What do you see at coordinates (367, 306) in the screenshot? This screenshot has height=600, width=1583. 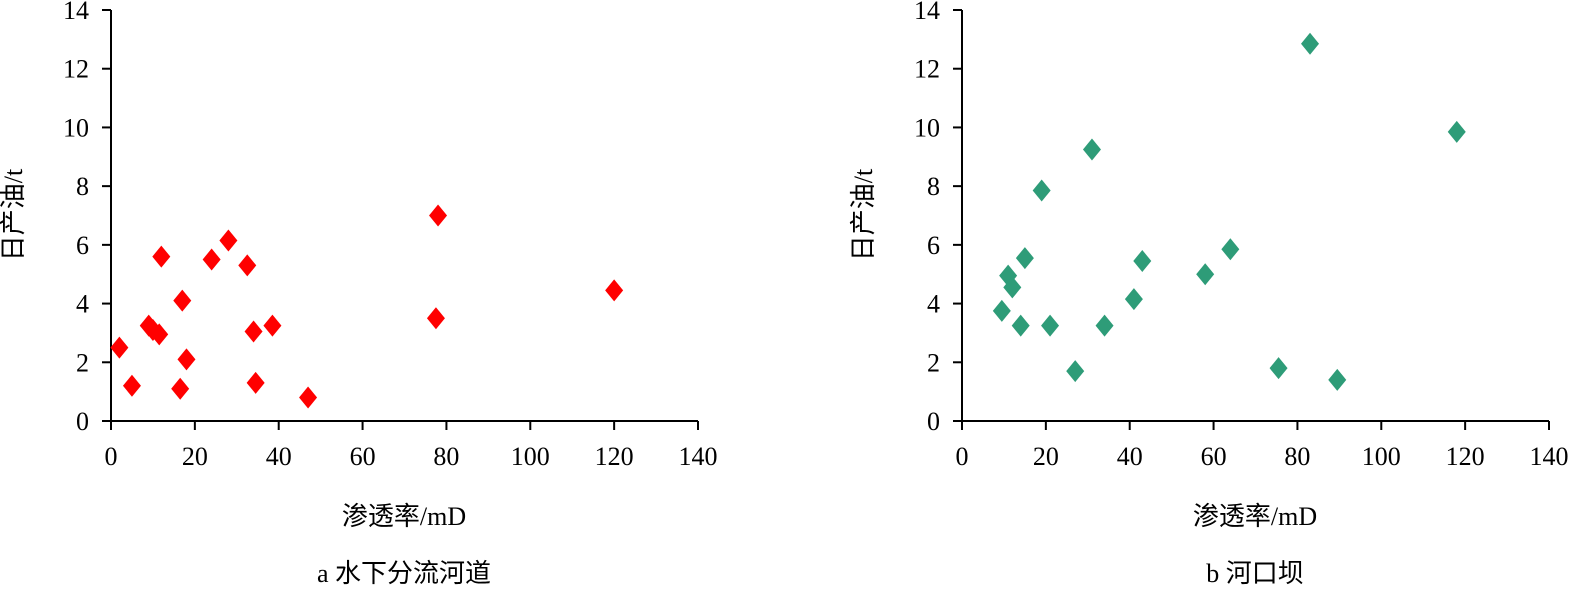 I see `data-points` at bounding box center [367, 306].